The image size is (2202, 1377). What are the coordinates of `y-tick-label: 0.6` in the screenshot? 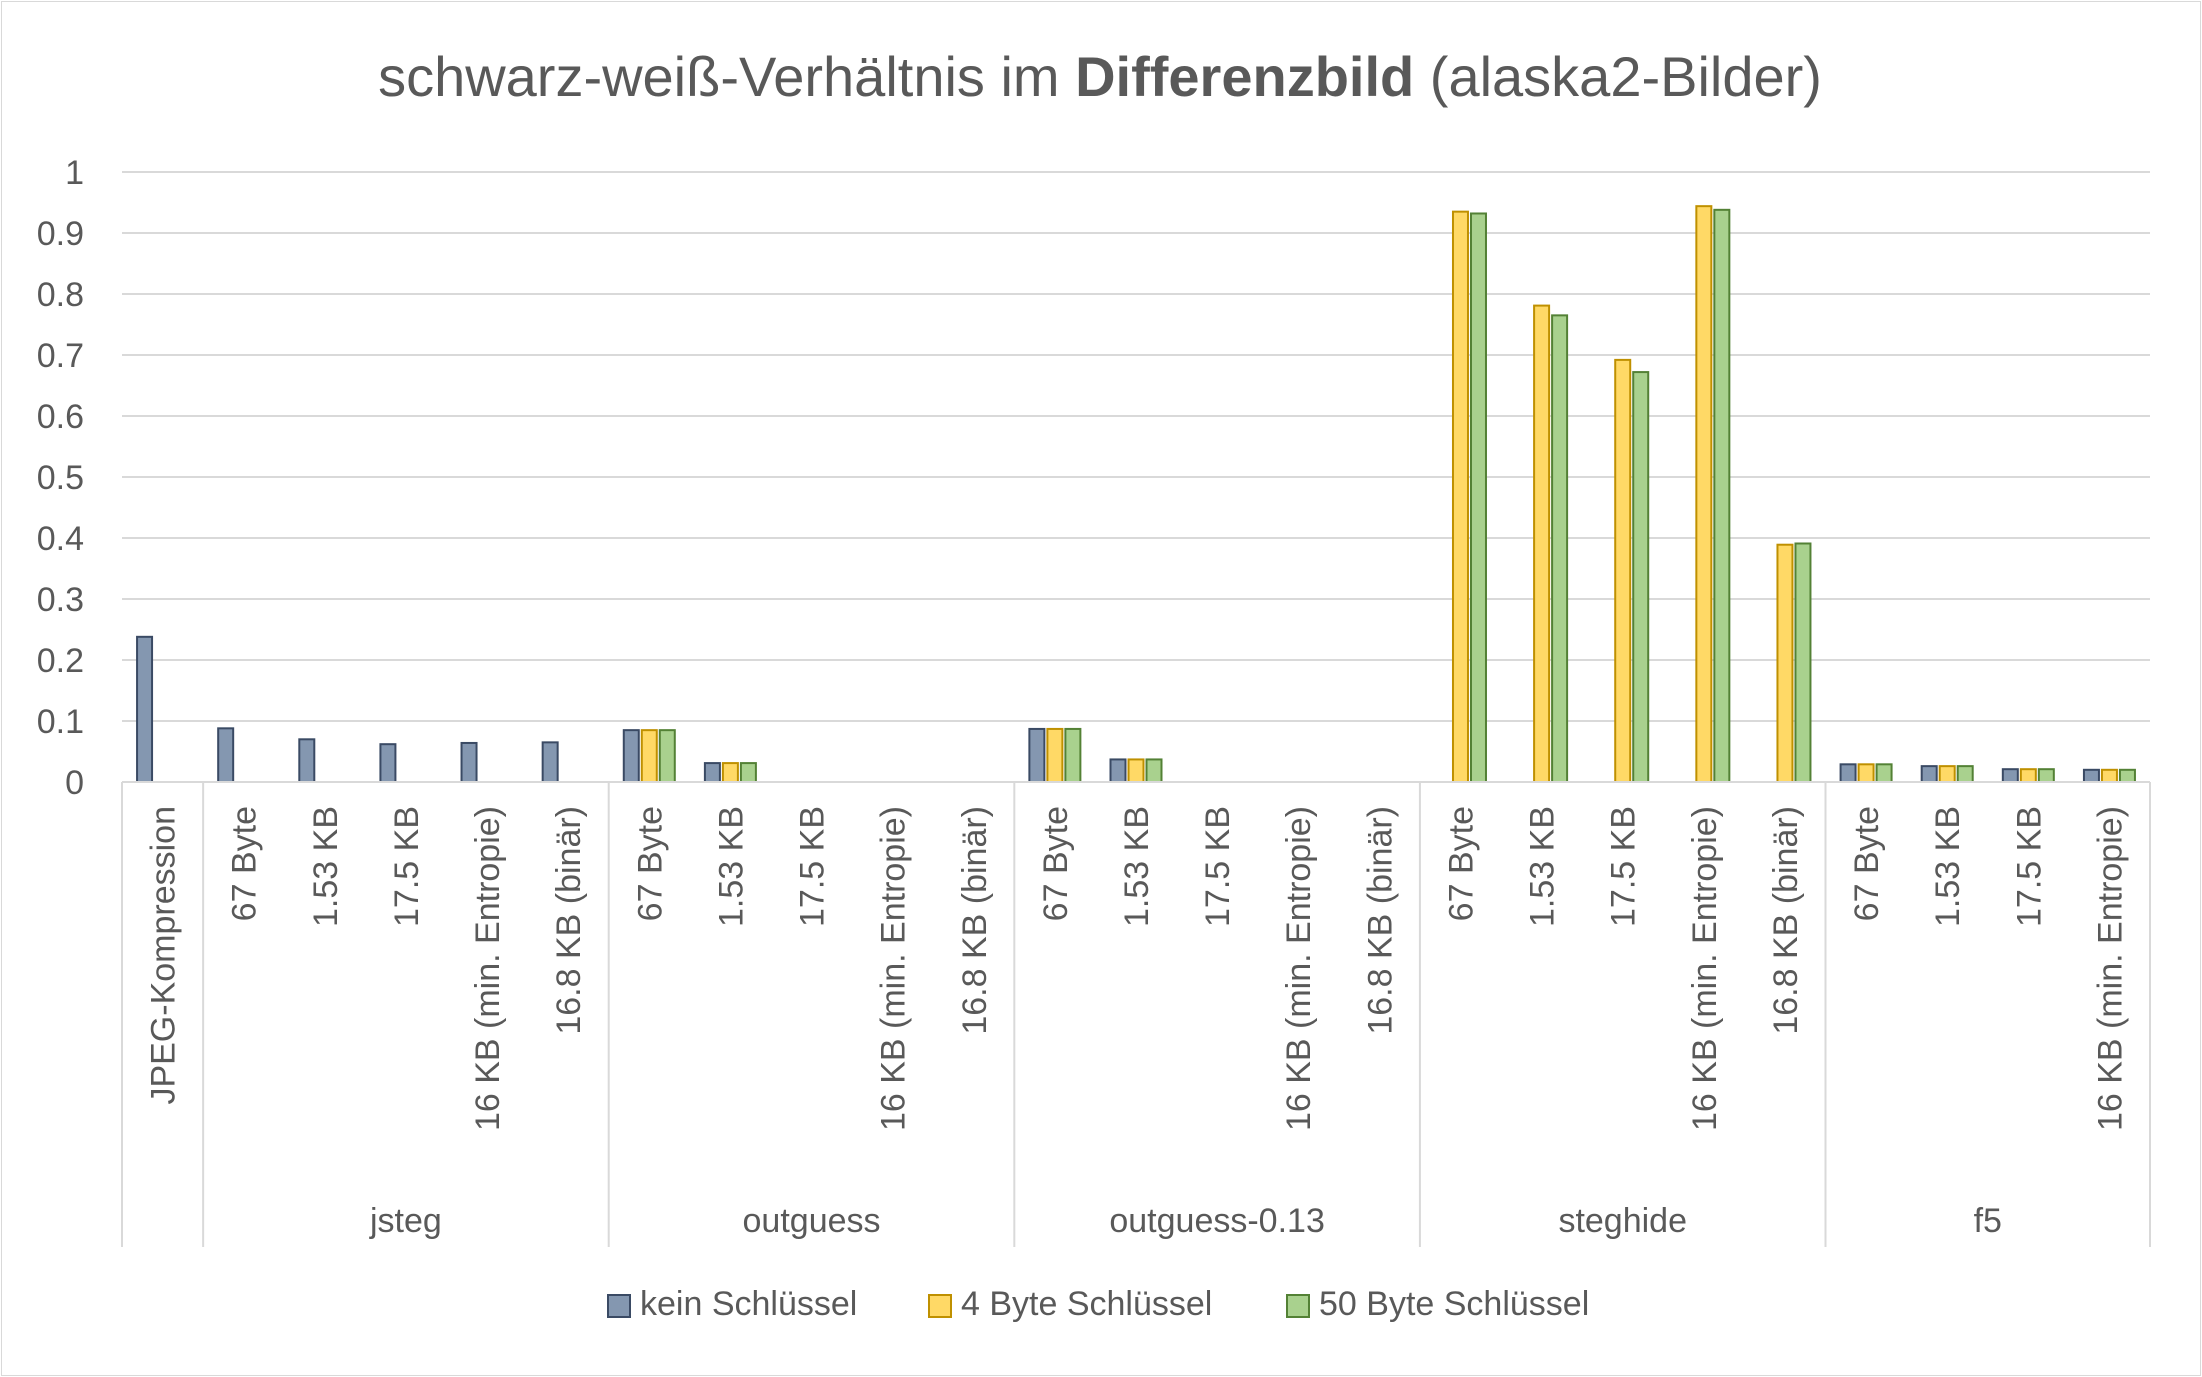 It's located at (60, 417).